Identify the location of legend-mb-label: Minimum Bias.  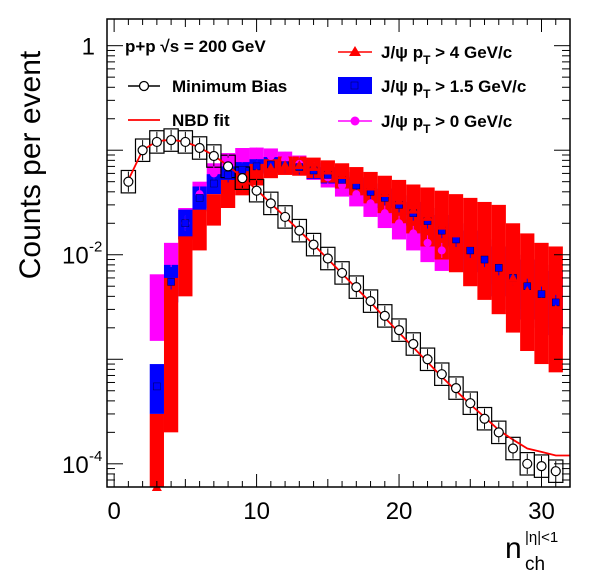
(229, 86).